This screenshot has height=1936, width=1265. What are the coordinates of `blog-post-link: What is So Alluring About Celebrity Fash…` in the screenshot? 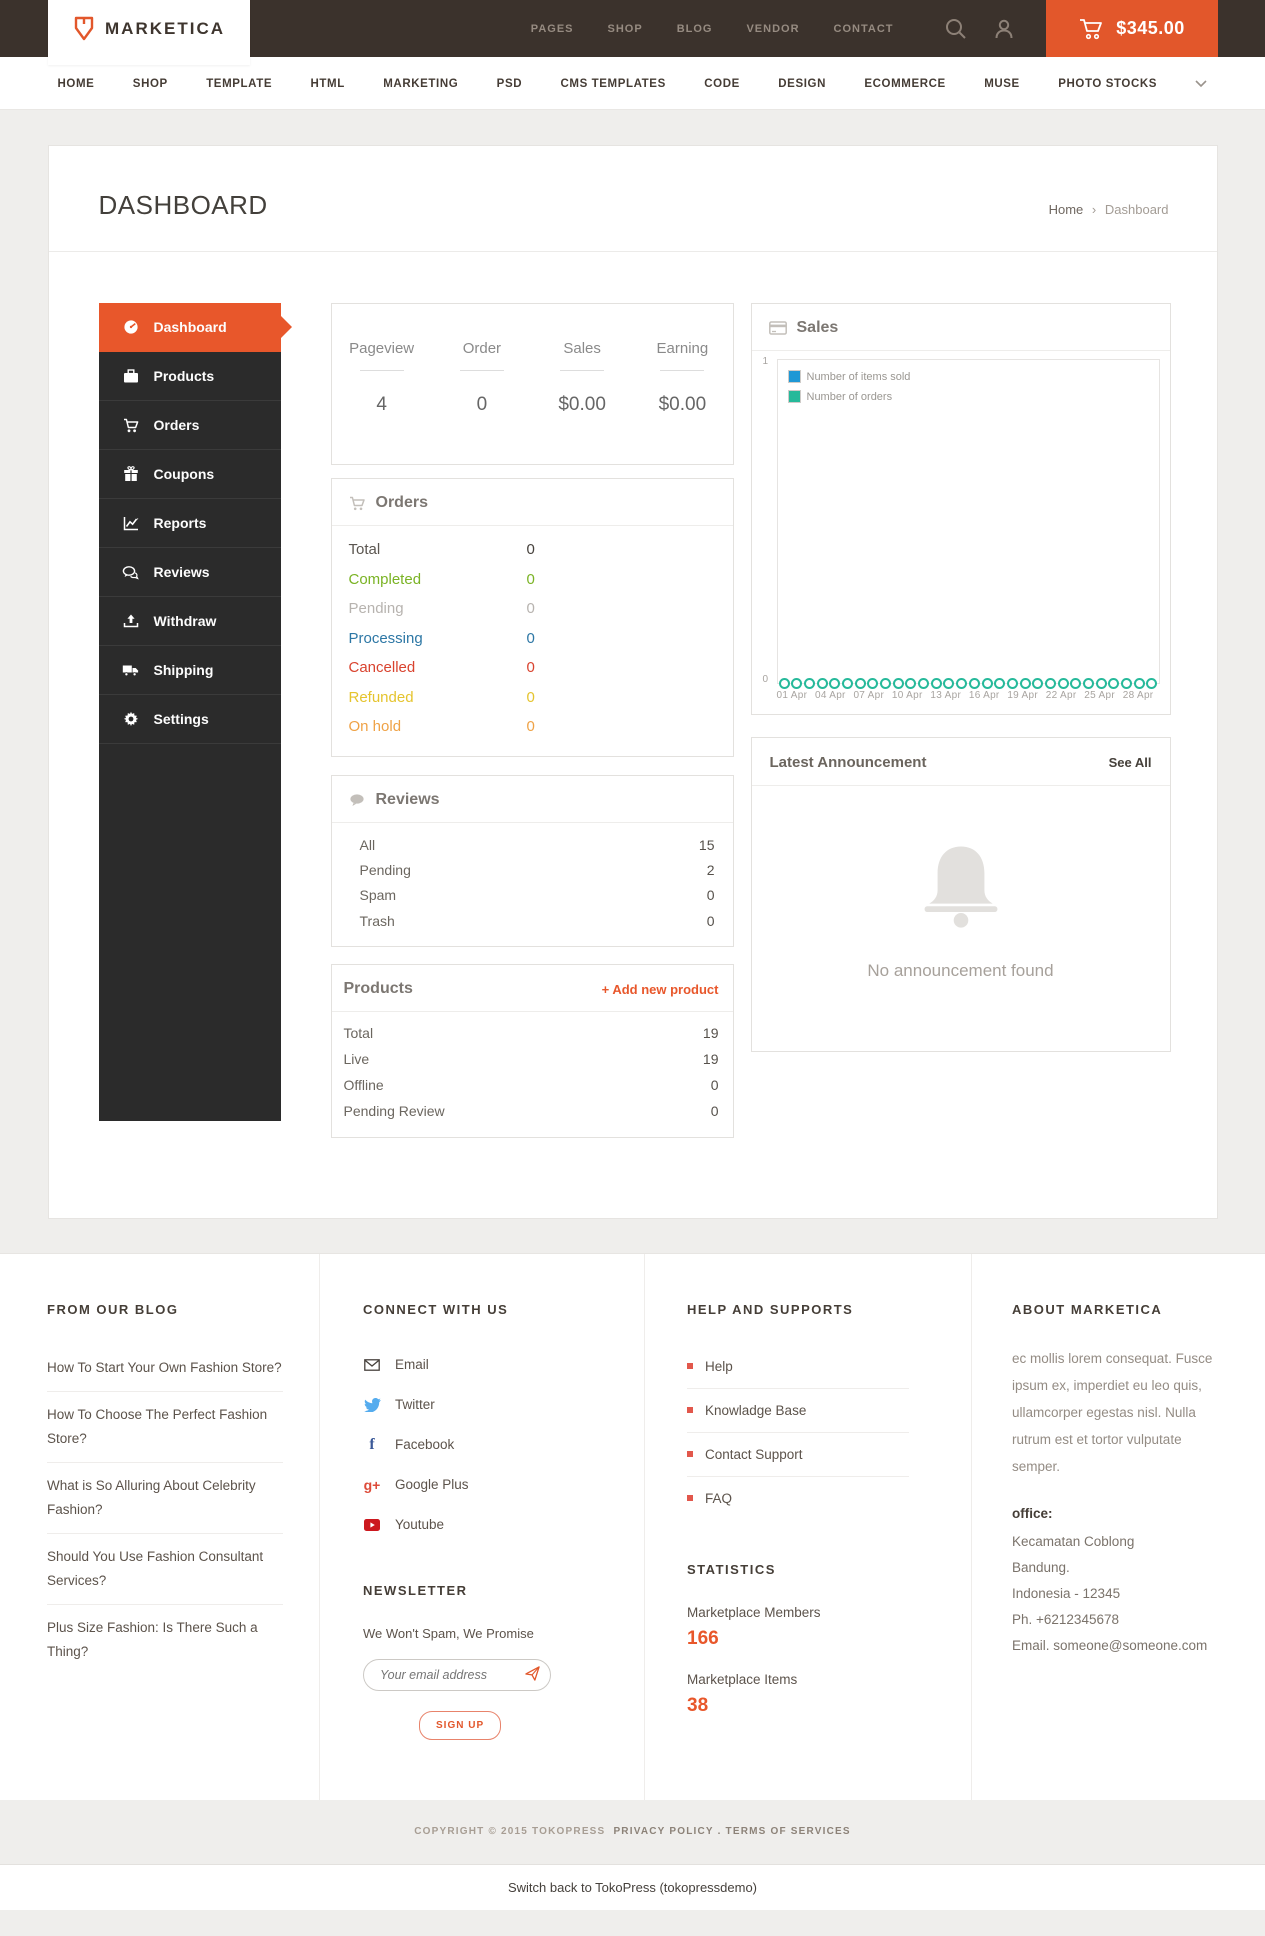 It's located at (165, 1498).